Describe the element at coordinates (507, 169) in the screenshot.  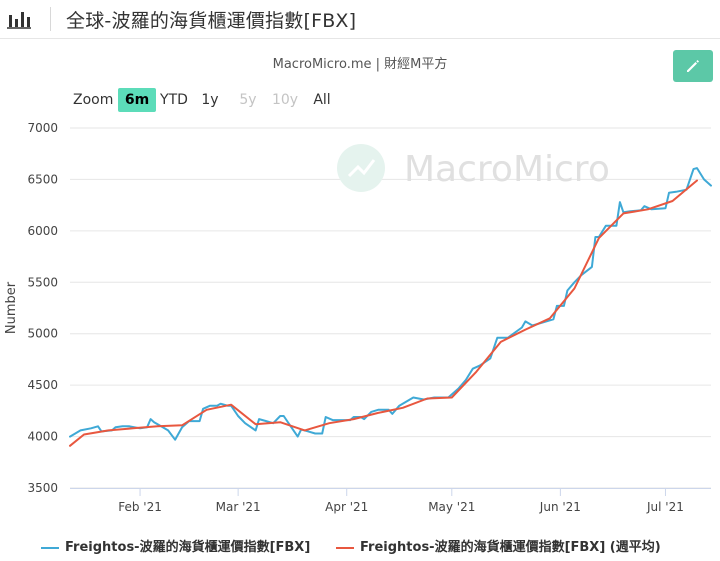
I see `watermark-text: MacroMicro` at that location.